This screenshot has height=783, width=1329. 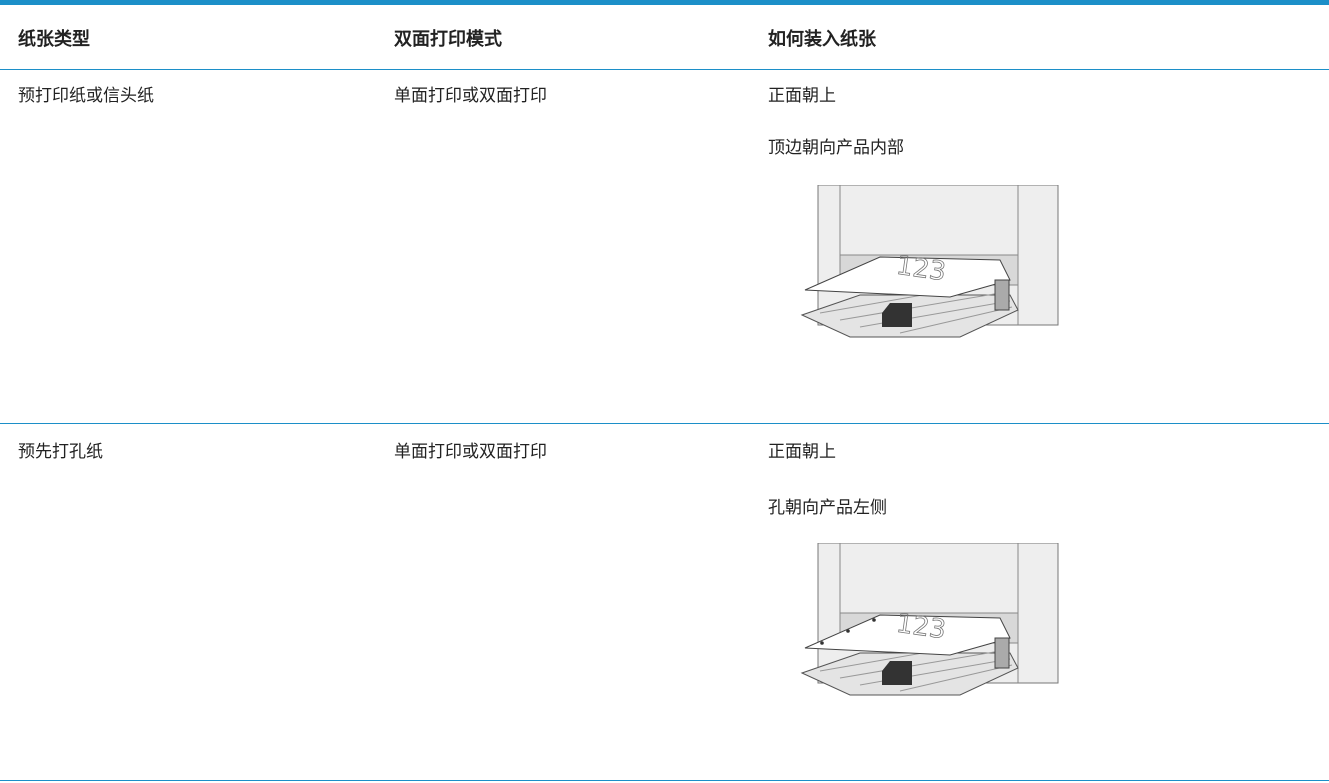 I want to click on header-rule, so click(x=664, y=69).